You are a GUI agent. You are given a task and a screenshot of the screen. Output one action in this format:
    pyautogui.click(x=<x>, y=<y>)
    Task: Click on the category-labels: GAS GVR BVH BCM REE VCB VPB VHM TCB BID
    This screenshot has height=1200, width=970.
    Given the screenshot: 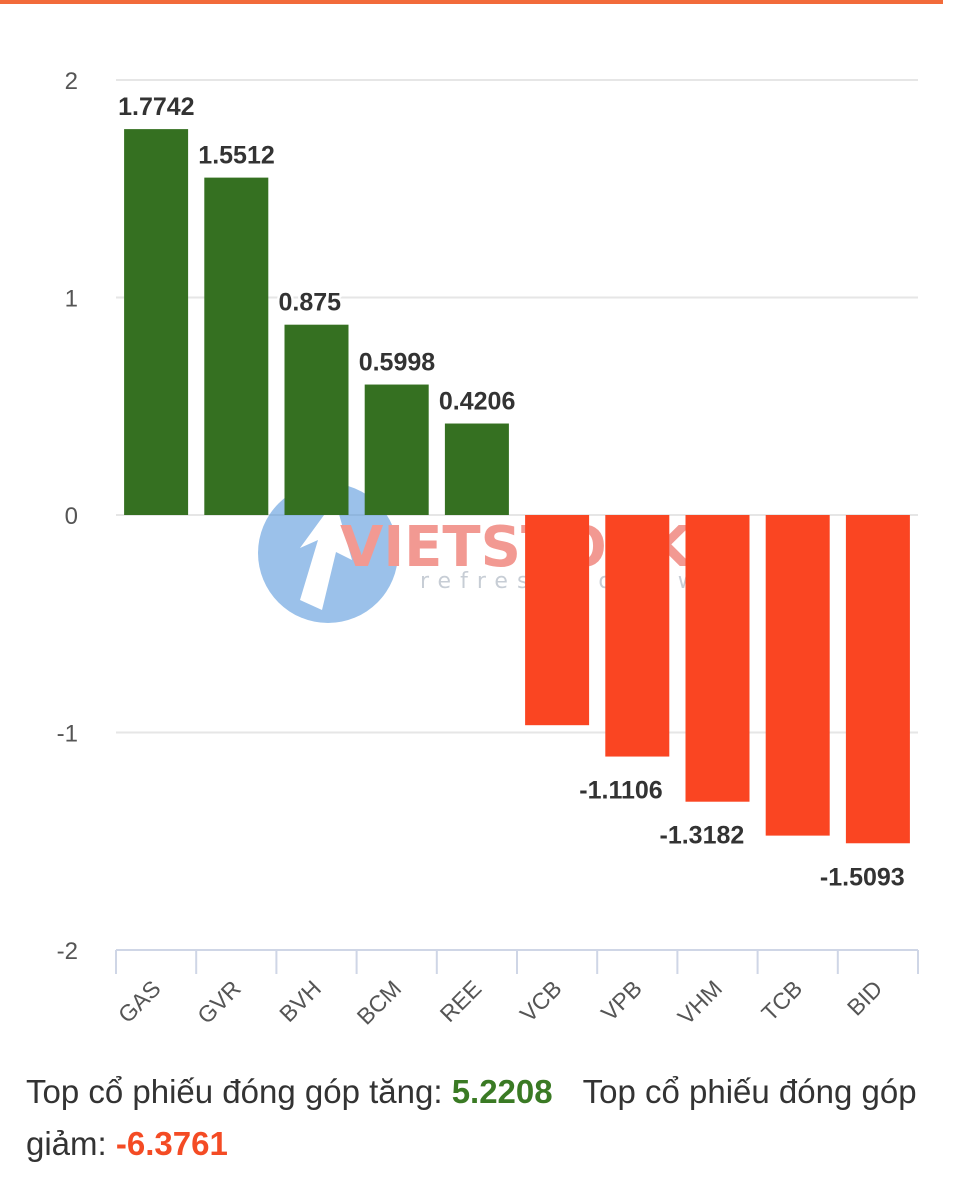 What is the action you would take?
    pyautogui.click(x=500, y=1002)
    